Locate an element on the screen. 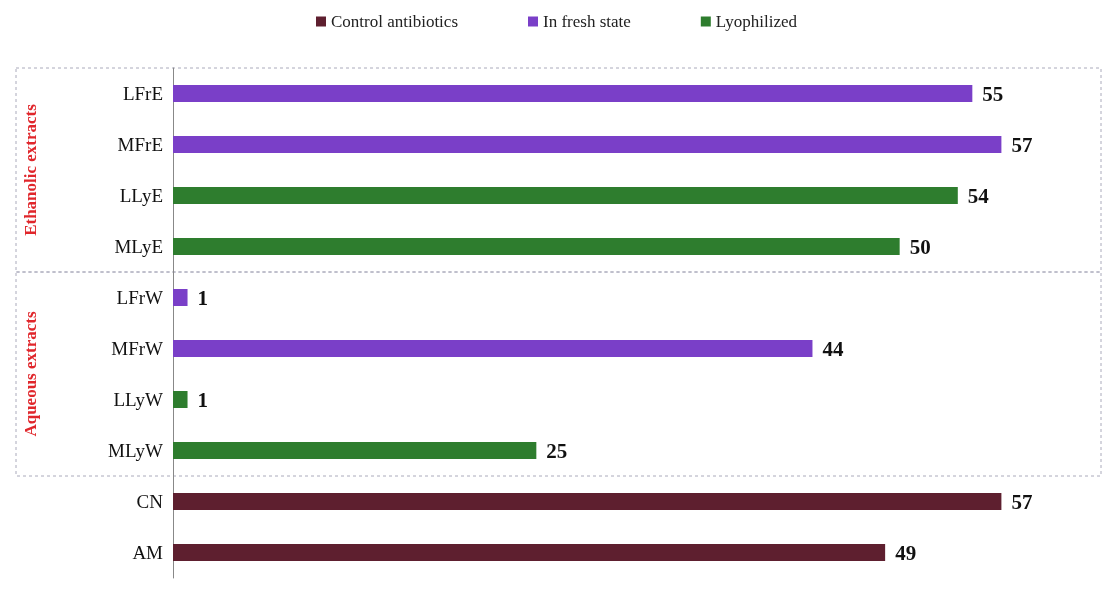 This screenshot has width=1113, height=601. data-label: 54 is located at coordinates (978, 195).